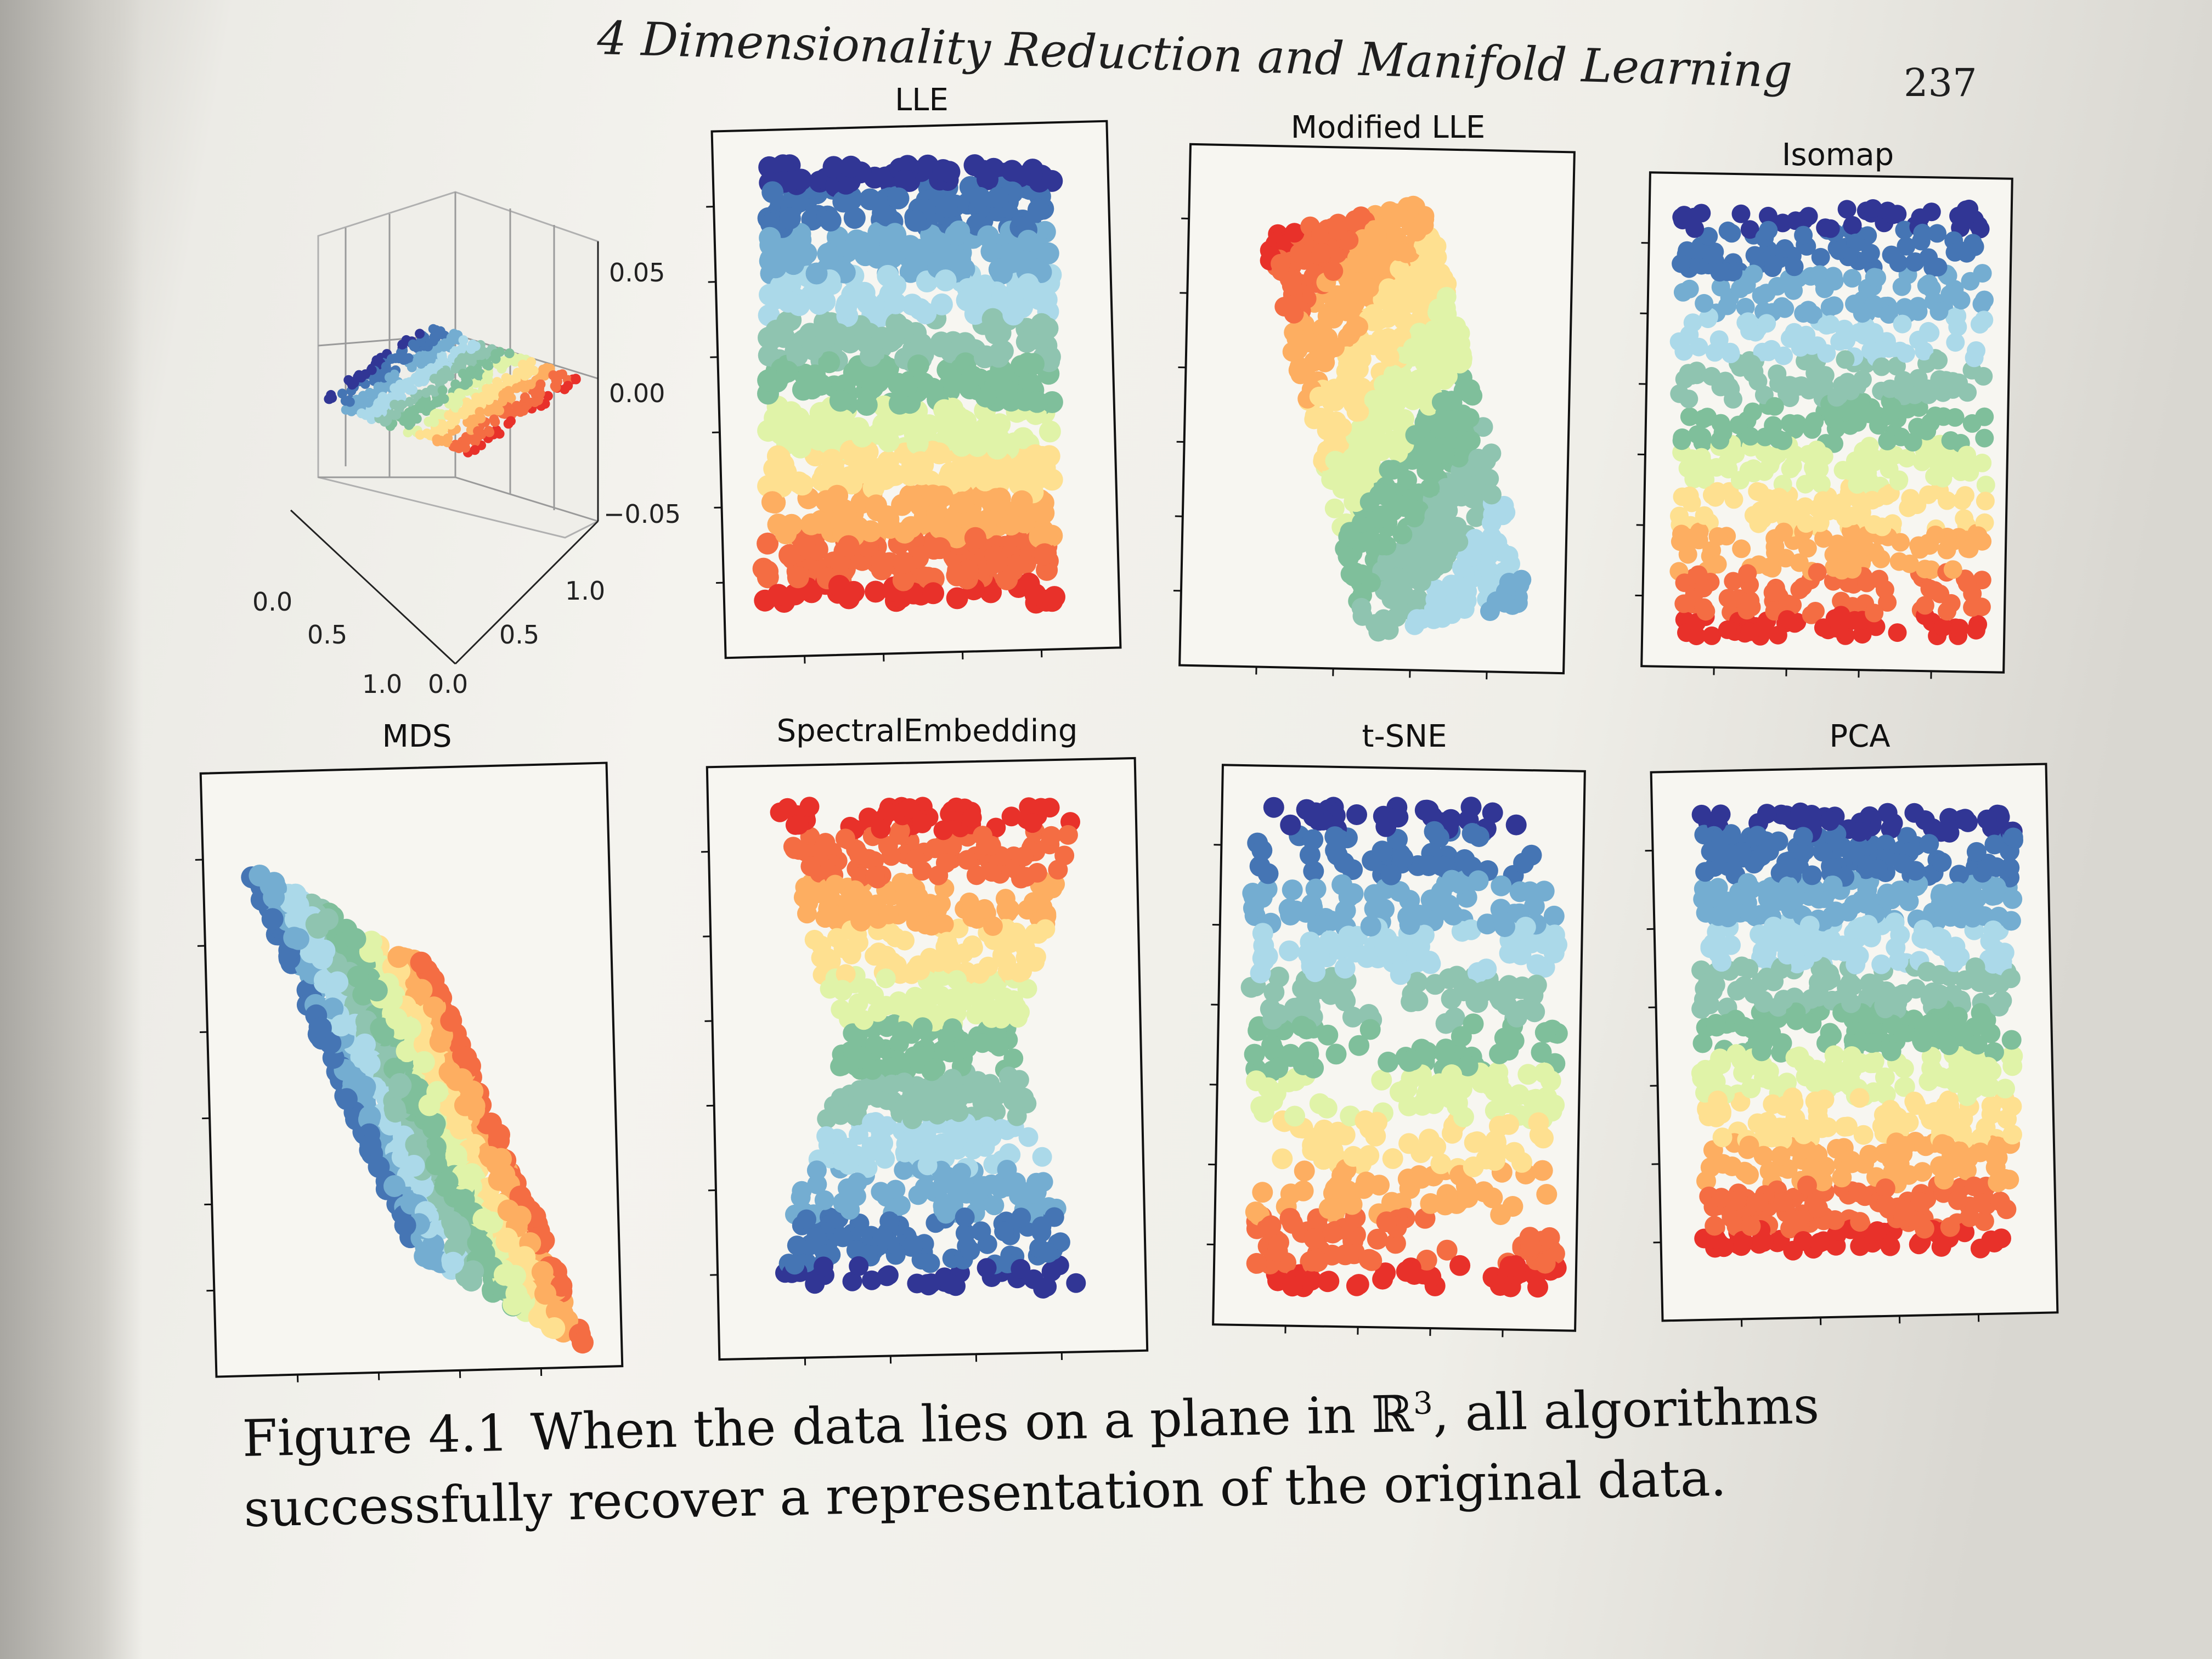  Describe the element at coordinates (1404, 1031) in the screenshot. I see `panel-t-sne: t-SNE` at that location.